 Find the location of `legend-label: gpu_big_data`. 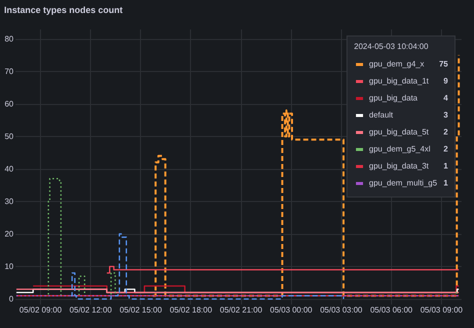

legend-label: gpu_big_data is located at coordinates (393, 98).